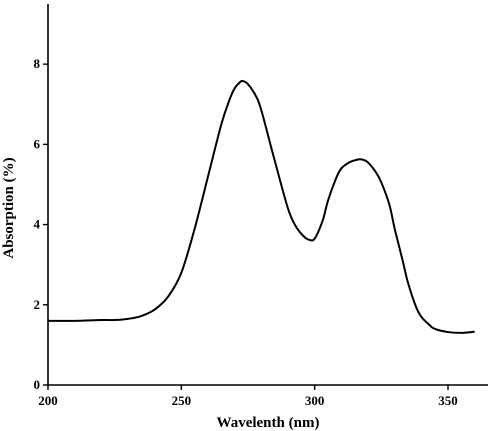 The image size is (490, 431). I want to click on y-tick-label: 4, so click(37, 224).